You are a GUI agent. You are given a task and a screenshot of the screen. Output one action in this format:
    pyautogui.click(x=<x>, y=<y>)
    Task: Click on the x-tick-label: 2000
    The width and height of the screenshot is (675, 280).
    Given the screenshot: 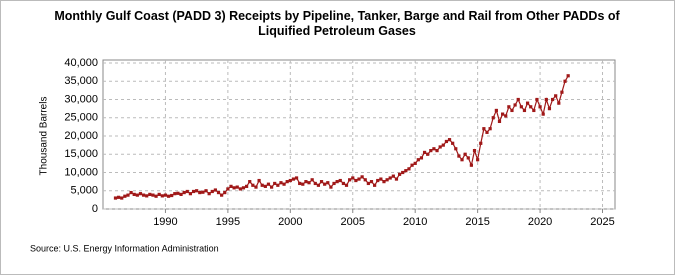 What is the action you would take?
    pyautogui.click(x=290, y=222)
    